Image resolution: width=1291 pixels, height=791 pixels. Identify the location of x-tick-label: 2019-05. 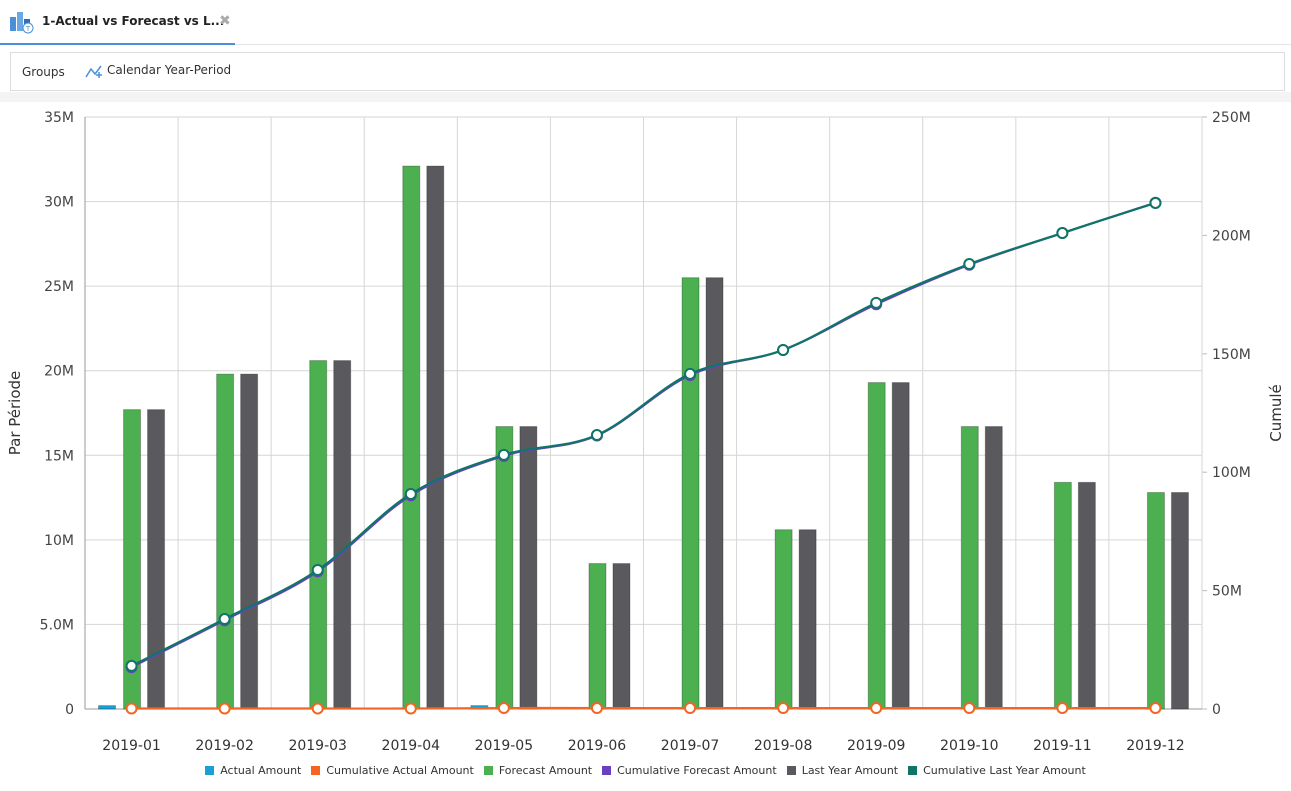
(504, 746).